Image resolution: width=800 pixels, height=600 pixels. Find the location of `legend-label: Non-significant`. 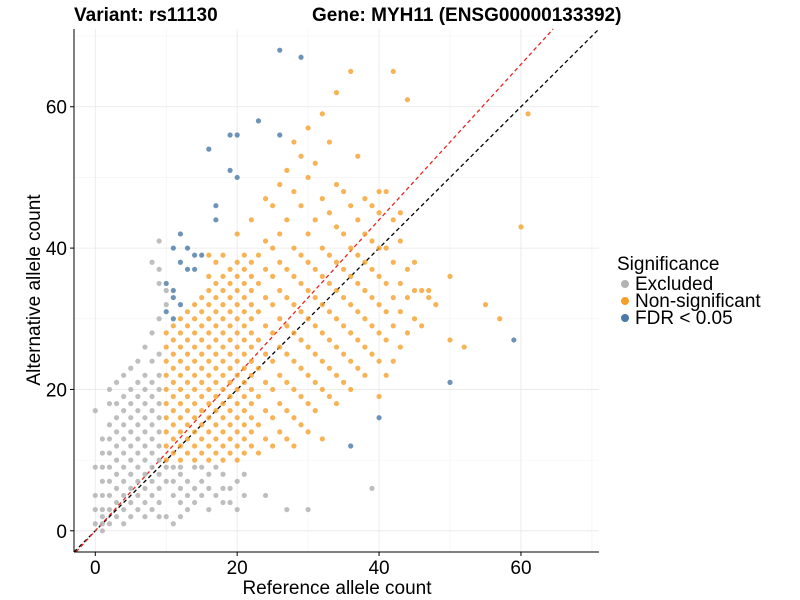

legend-label: Non-significant is located at coordinates (698, 301).